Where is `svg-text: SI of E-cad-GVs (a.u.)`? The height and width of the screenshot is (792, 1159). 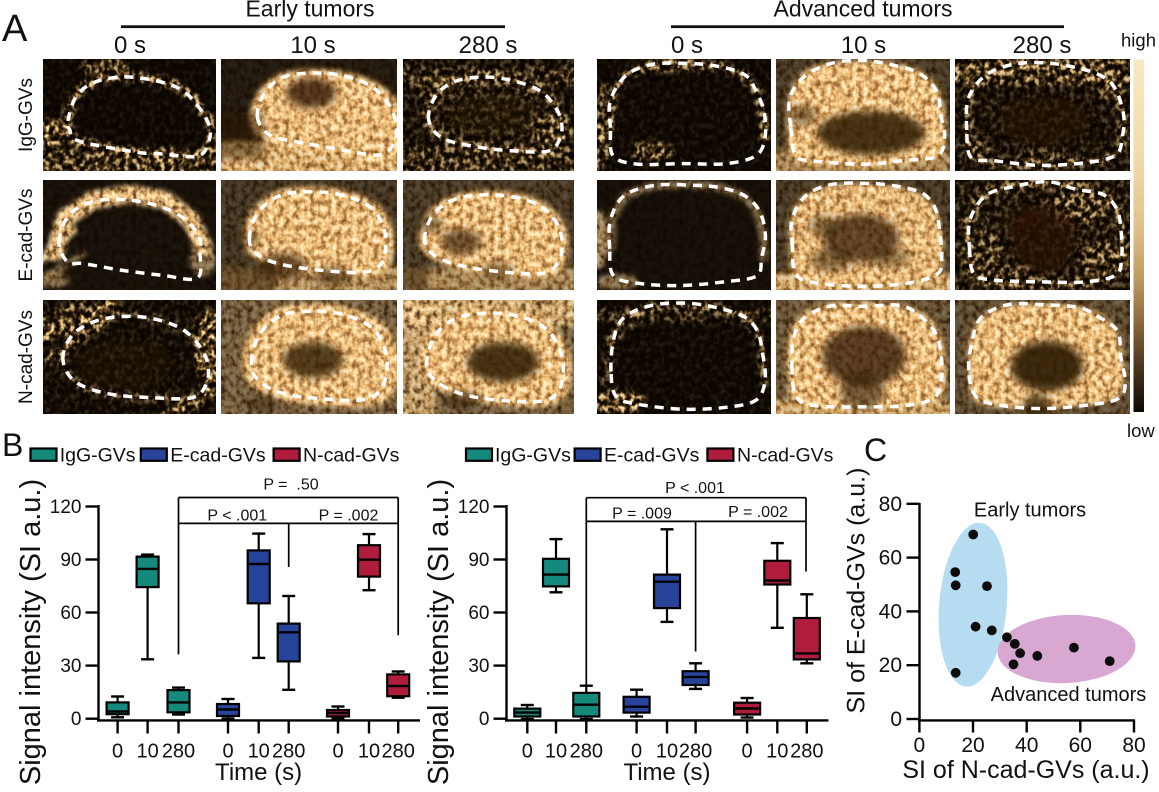
svg-text: SI of E-cad-GVs (a.u.) is located at coordinates (857, 591).